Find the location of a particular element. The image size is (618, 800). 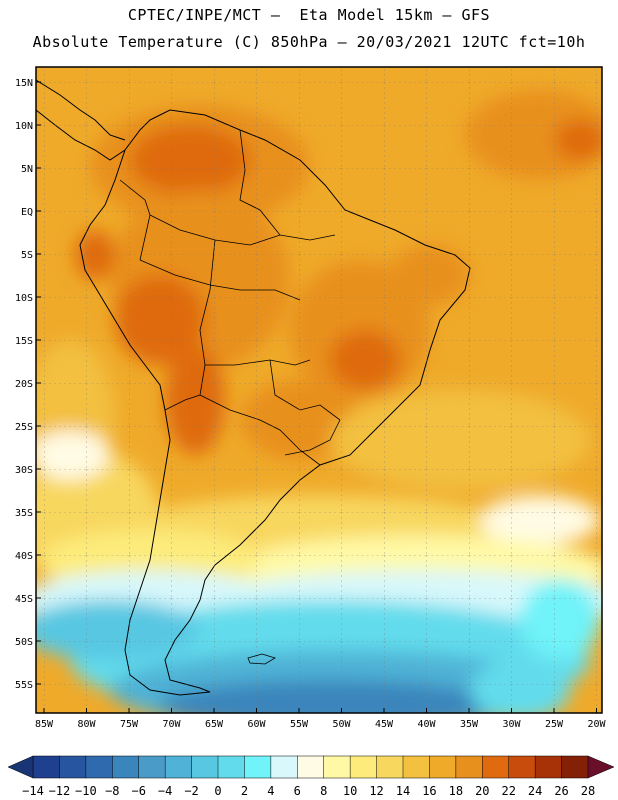

colorbar-label: 10 is located at coordinates (350, 791).